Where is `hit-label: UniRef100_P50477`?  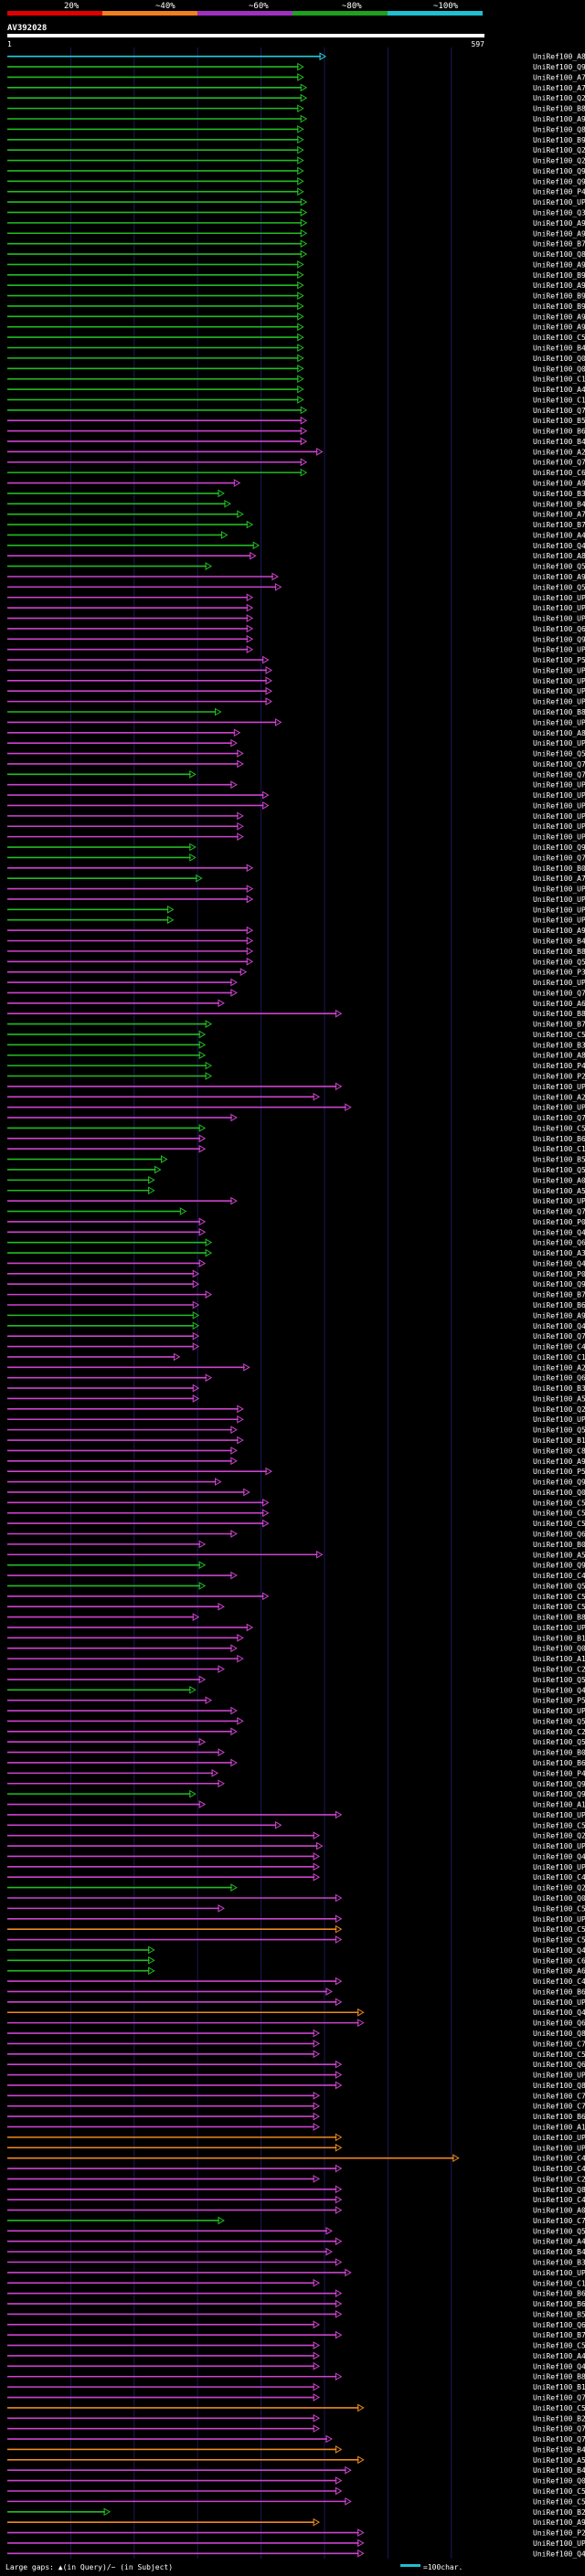
hit-label: UniRef100_P50477 is located at coordinates (559, 1472).